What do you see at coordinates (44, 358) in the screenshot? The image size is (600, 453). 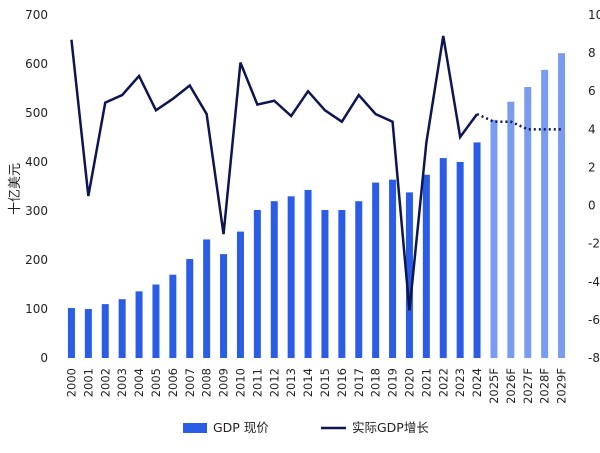 I see `left-tick-label: 0` at bounding box center [44, 358].